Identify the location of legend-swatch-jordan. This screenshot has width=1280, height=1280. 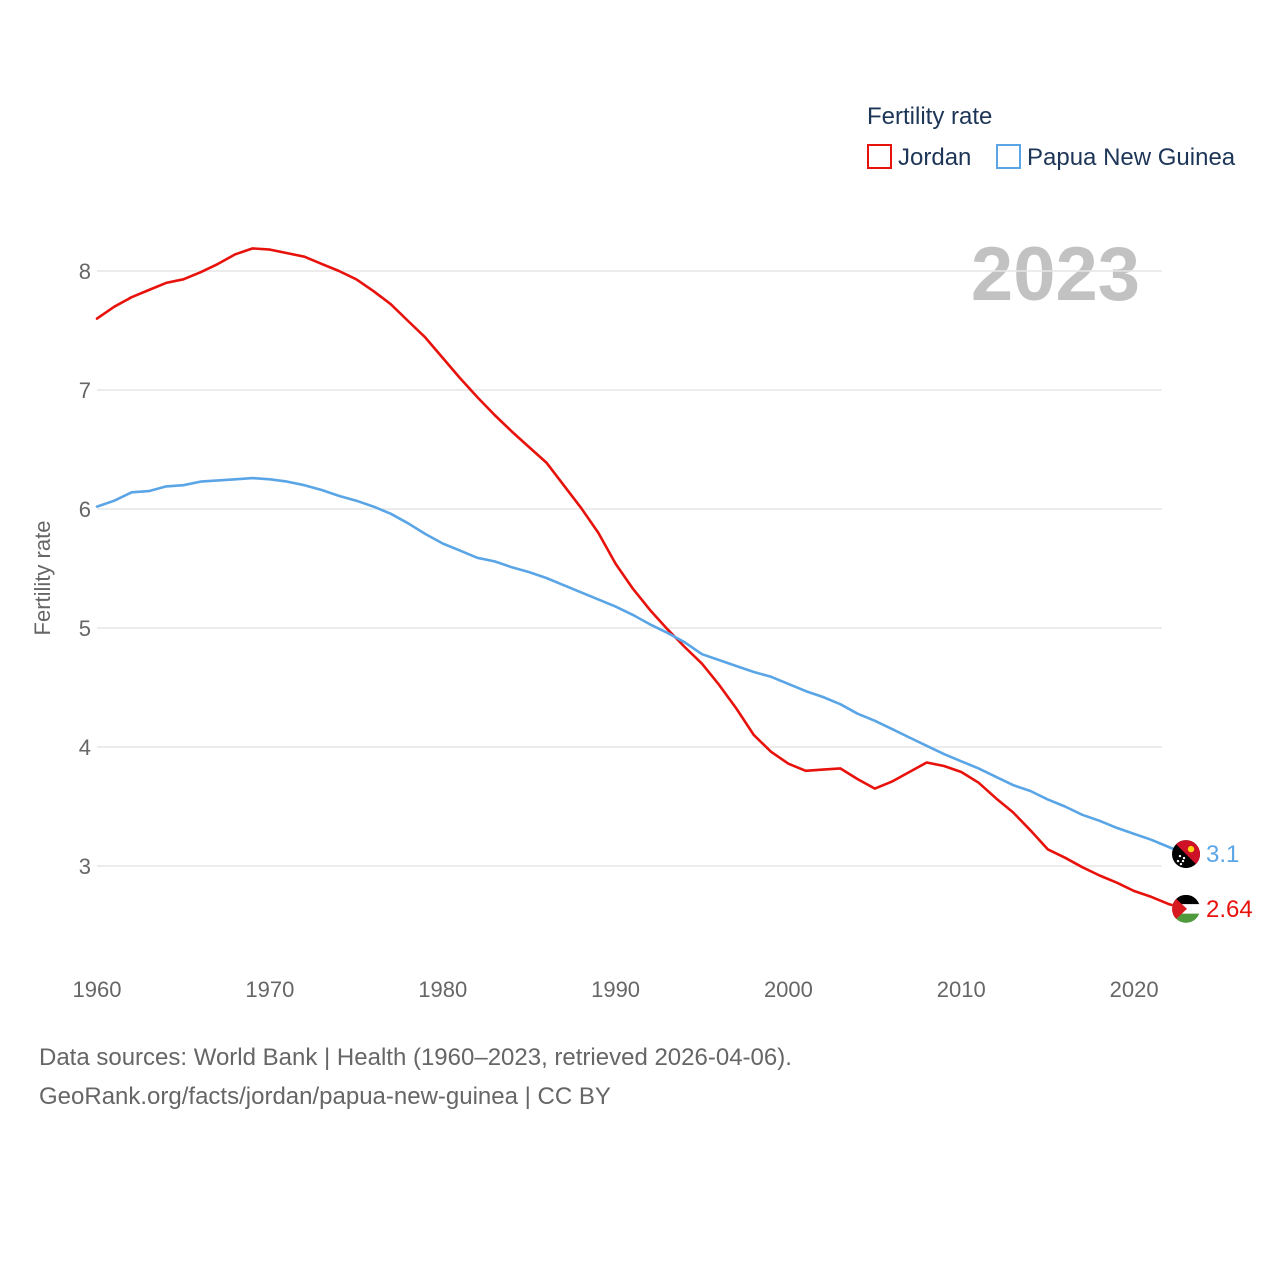
(879, 156).